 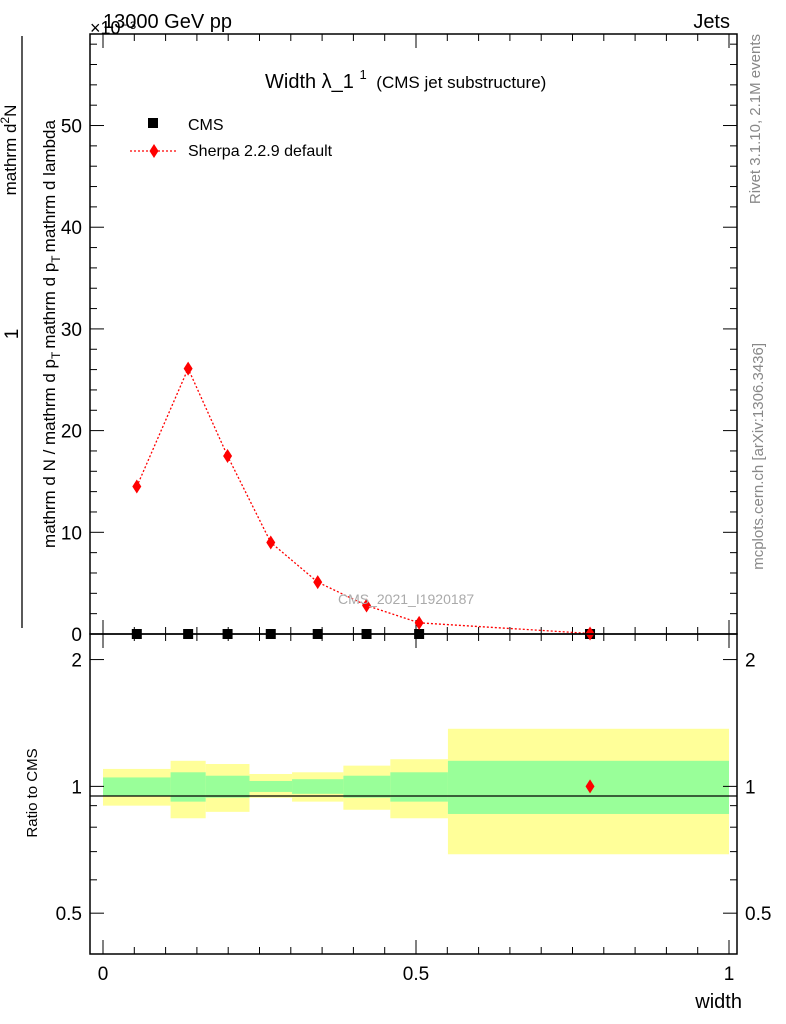 I want to click on legend-sherpa-marker, so click(x=154, y=151).